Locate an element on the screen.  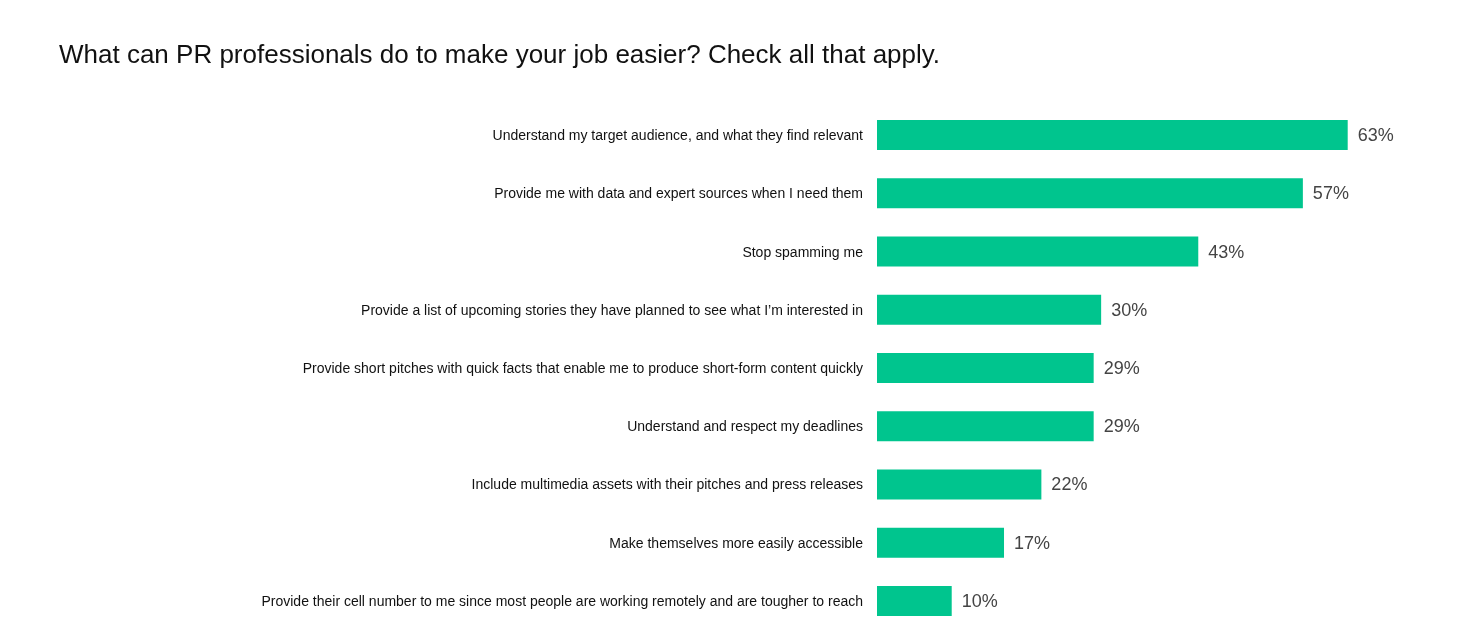
y-tick-label: Provide me with data and expert sources when I need them is located at coordinates (678, 193).